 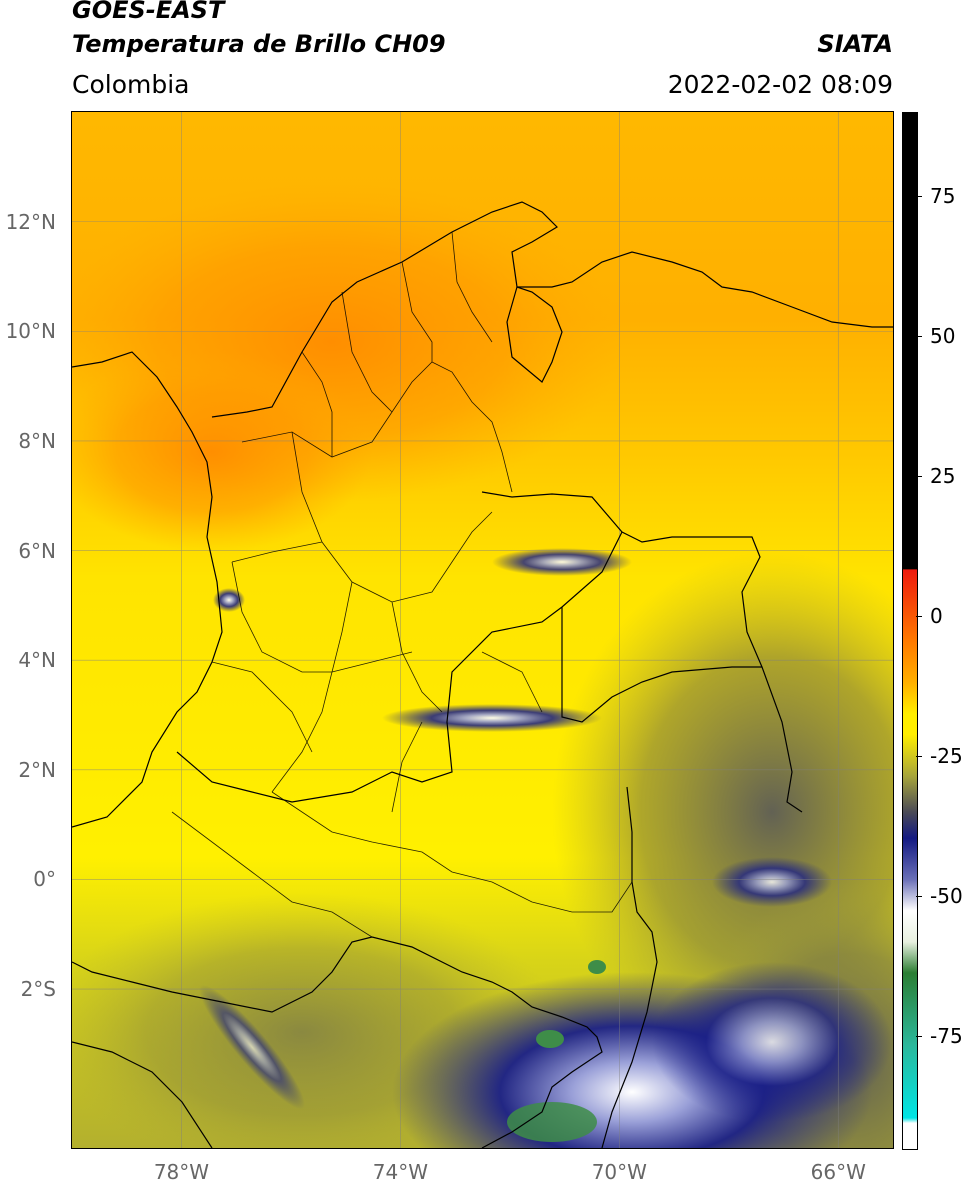 I want to click on lon-tick-label: 66°W, so click(x=838, y=1172).